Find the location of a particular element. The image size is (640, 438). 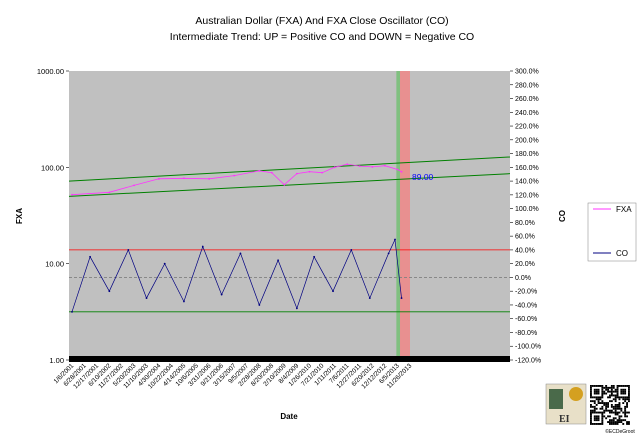

y-axis-label-left: FXA is located at coordinates (19, 216).